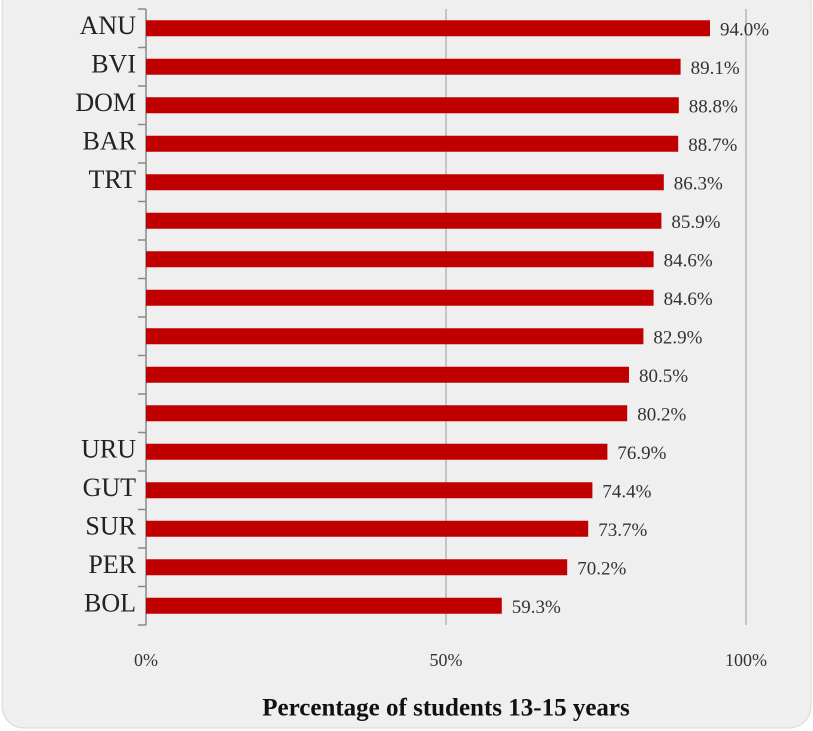 The height and width of the screenshot is (731, 813). What do you see at coordinates (110, 487) in the screenshot?
I see `y-tick-label: GUT` at bounding box center [110, 487].